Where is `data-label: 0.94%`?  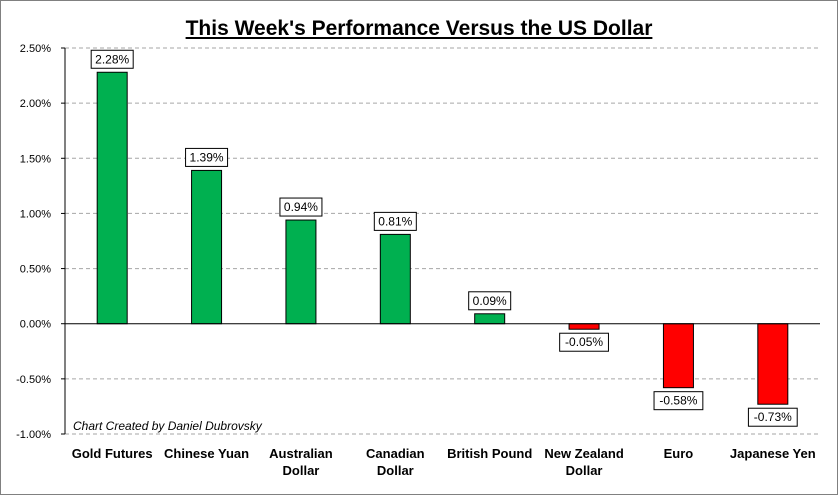 data-label: 0.94% is located at coordinates (301, 207).